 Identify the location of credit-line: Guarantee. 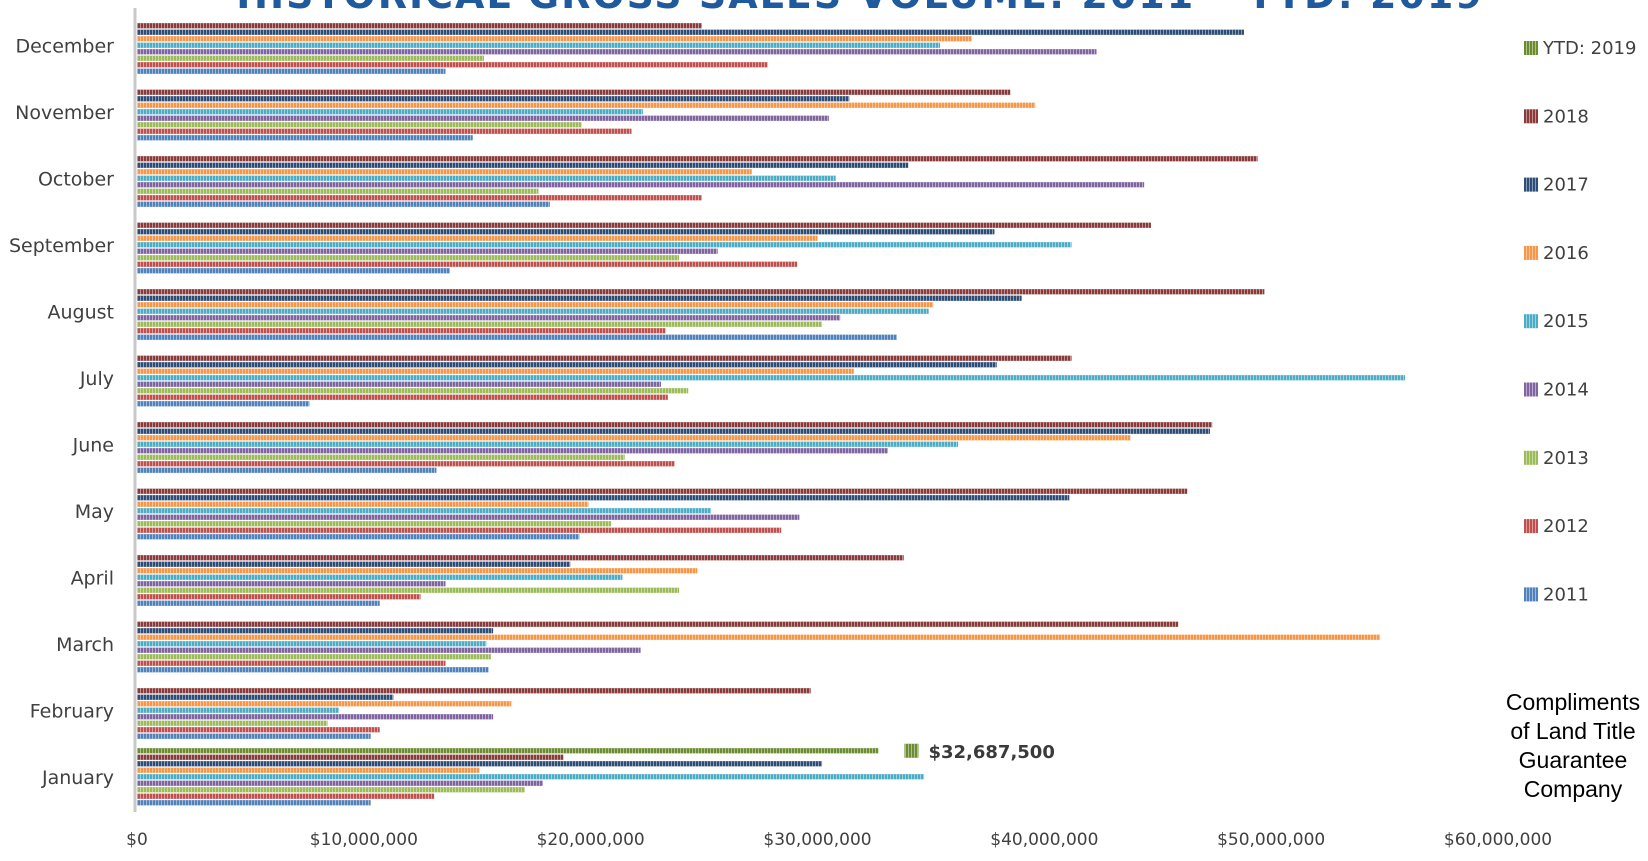
(1573, 760).